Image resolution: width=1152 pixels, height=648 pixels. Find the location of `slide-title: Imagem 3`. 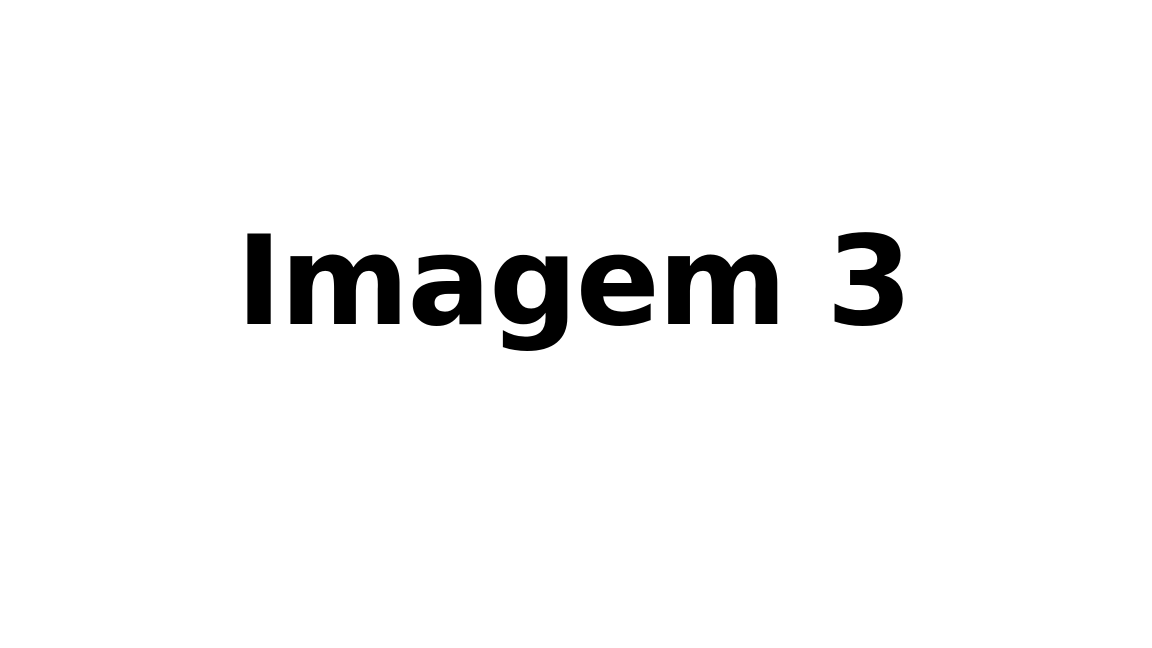

slide-title: Imagem 3 is located at coordinates (574, 282).